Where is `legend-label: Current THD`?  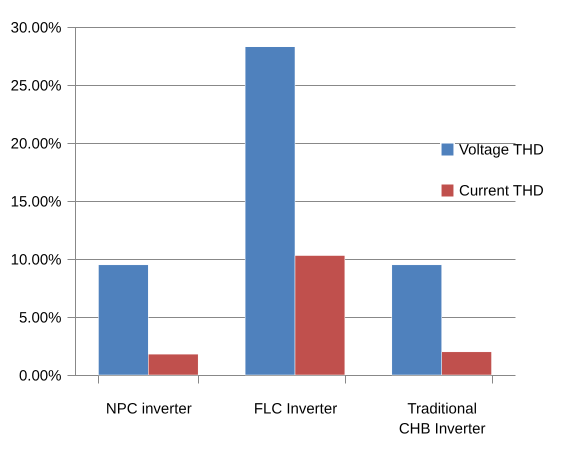
legend-label: Current THD is located at coordinates (501, 191).